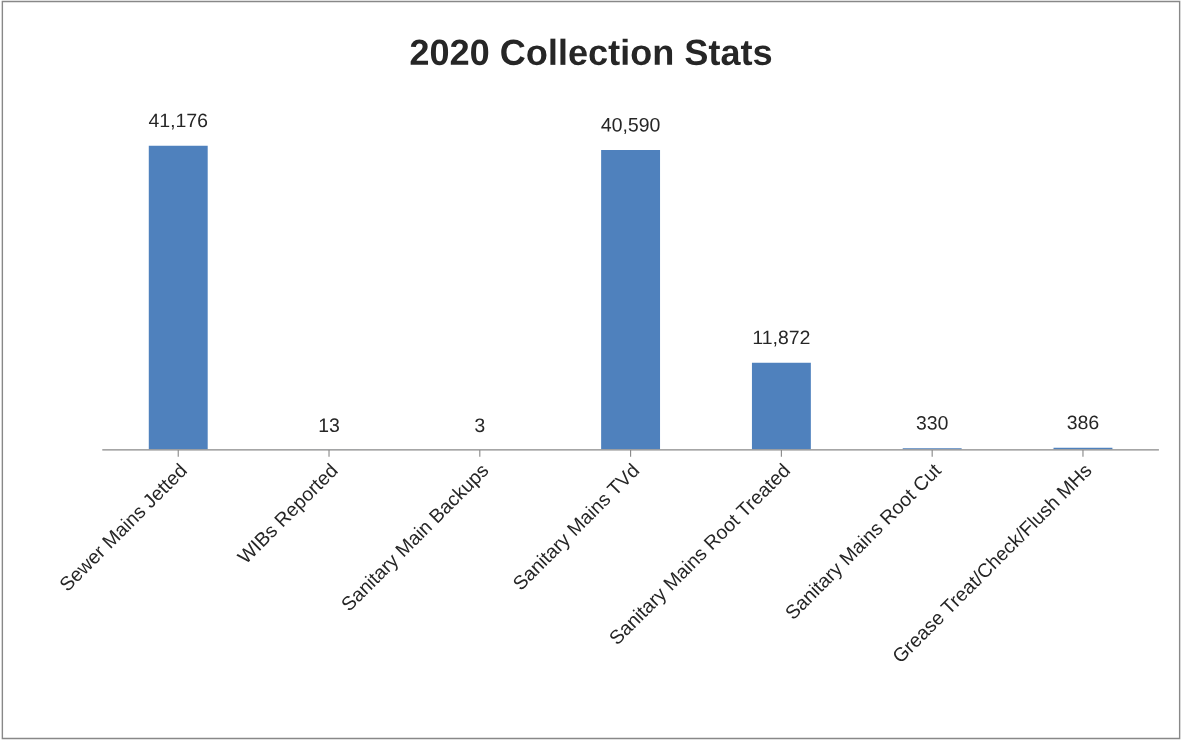  I want to click on data-label: 3, so click(480, 425).